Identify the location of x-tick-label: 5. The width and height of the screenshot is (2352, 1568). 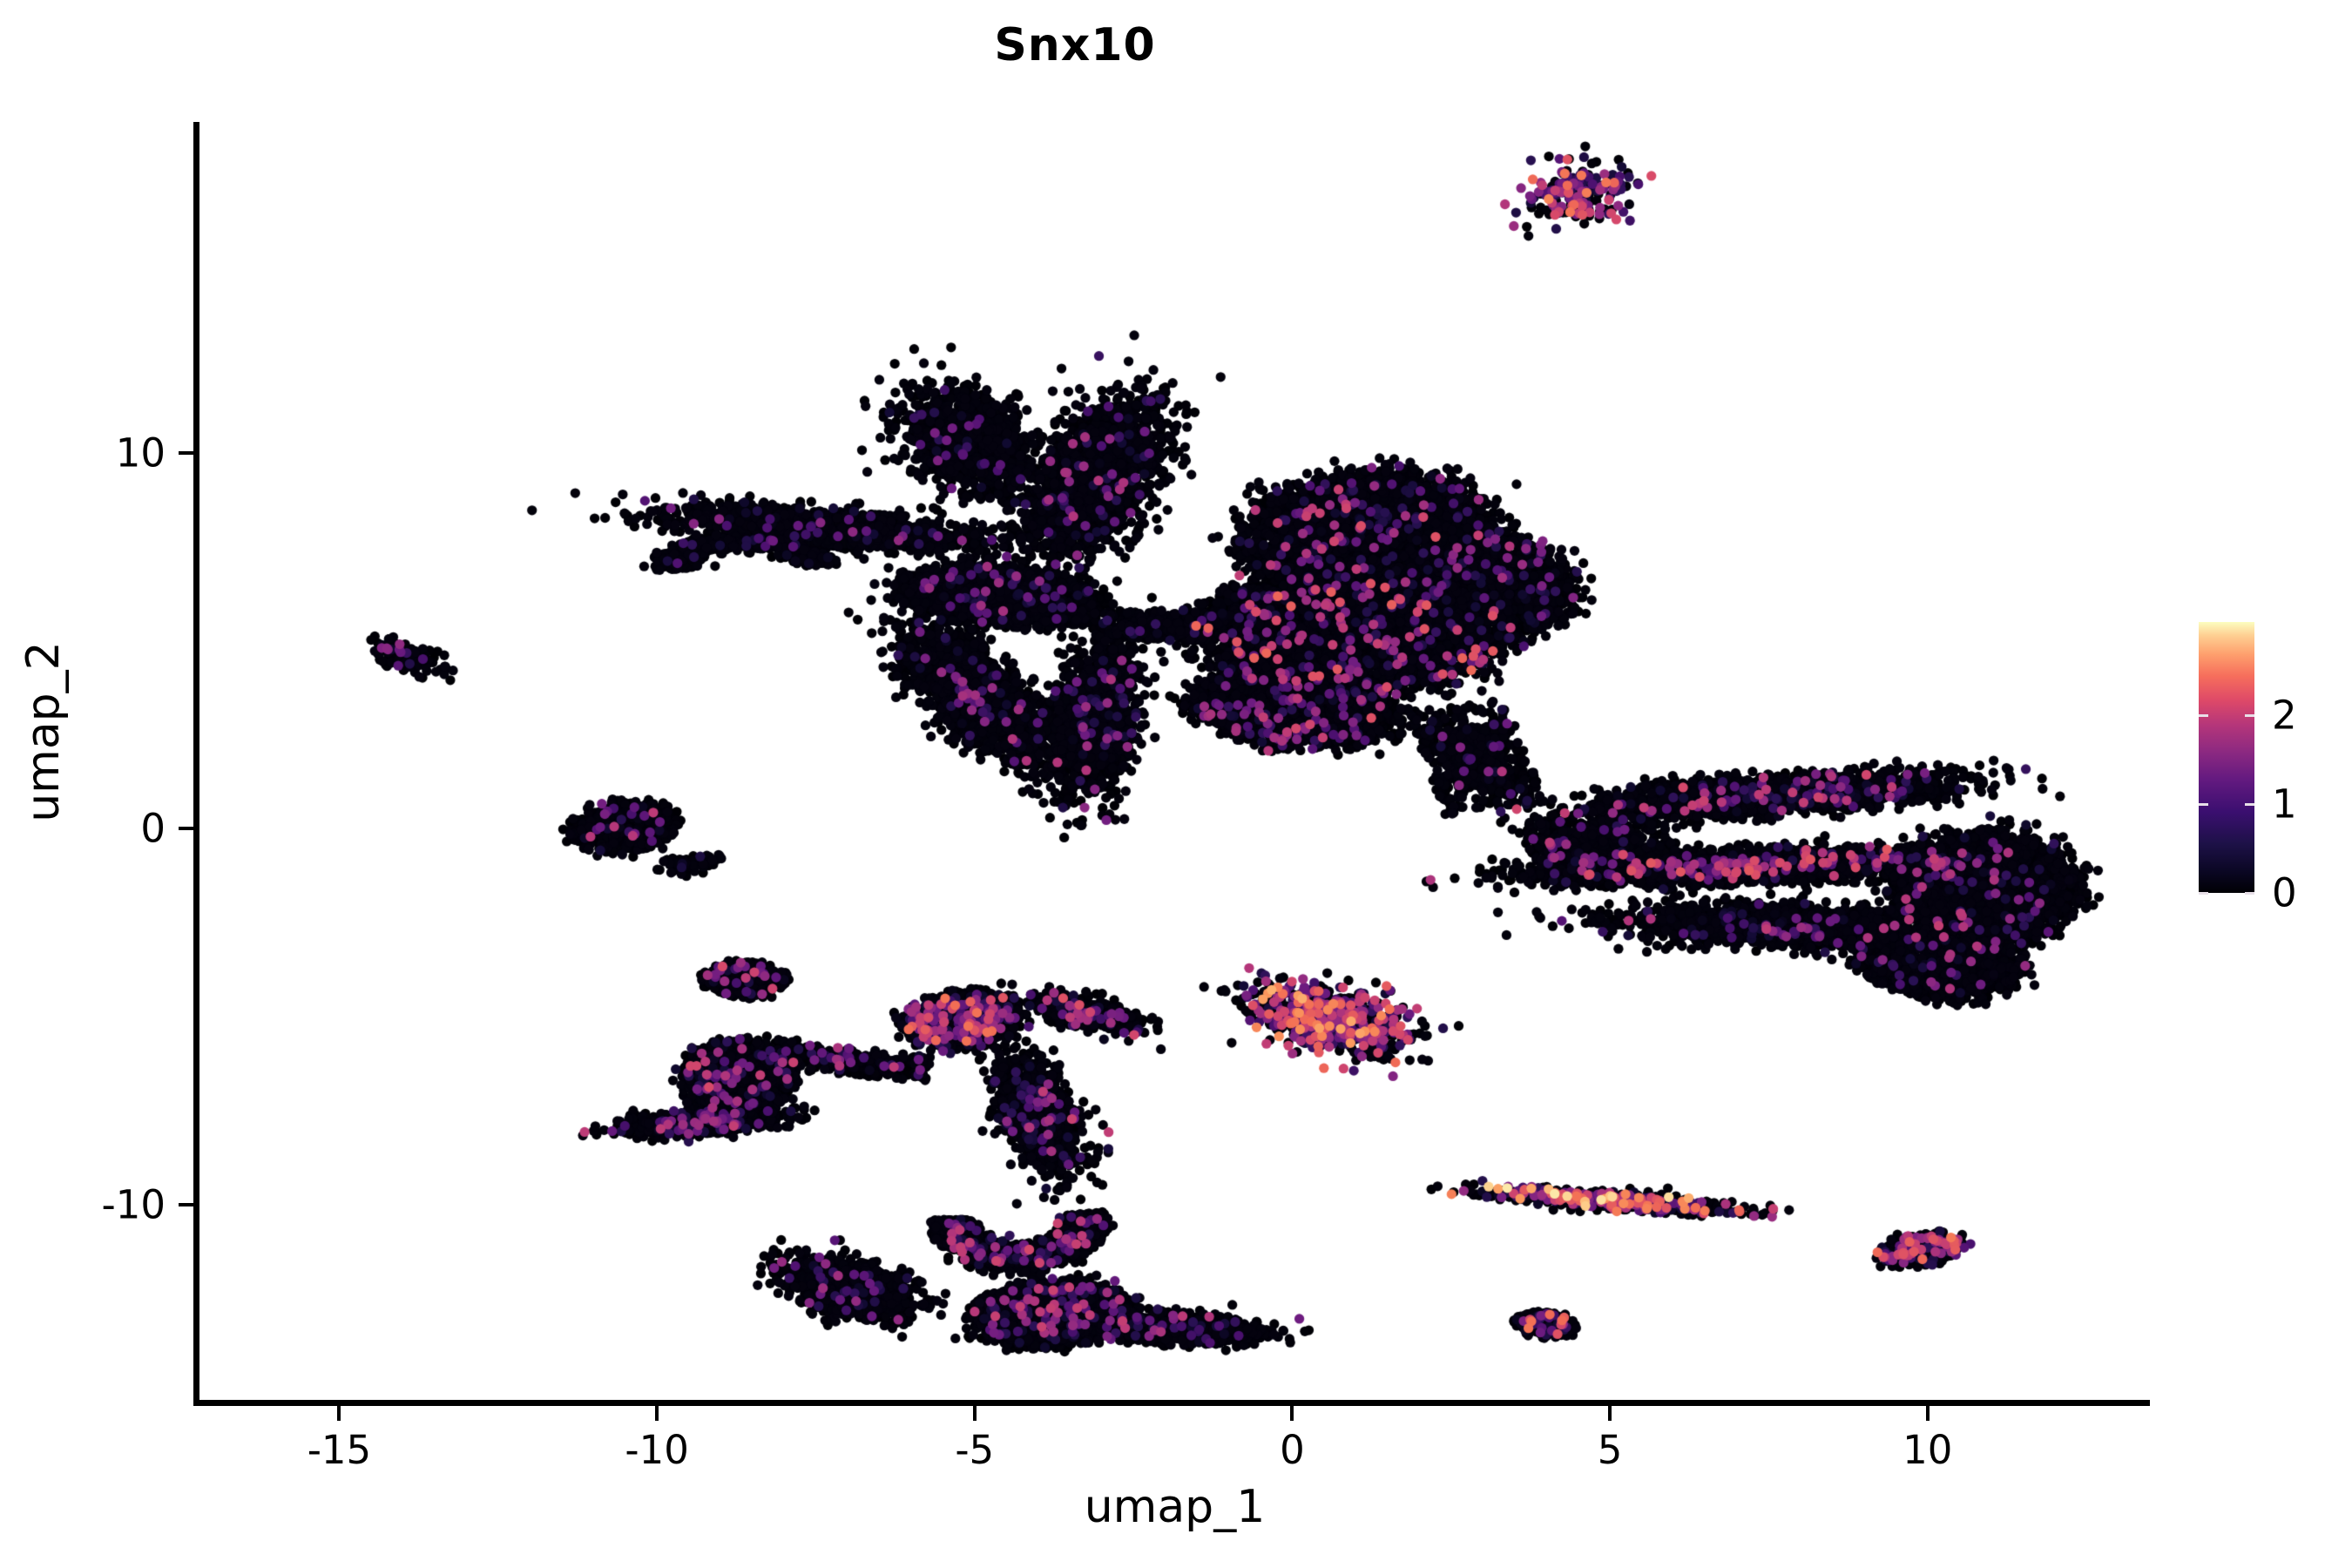
(1610, 1450).